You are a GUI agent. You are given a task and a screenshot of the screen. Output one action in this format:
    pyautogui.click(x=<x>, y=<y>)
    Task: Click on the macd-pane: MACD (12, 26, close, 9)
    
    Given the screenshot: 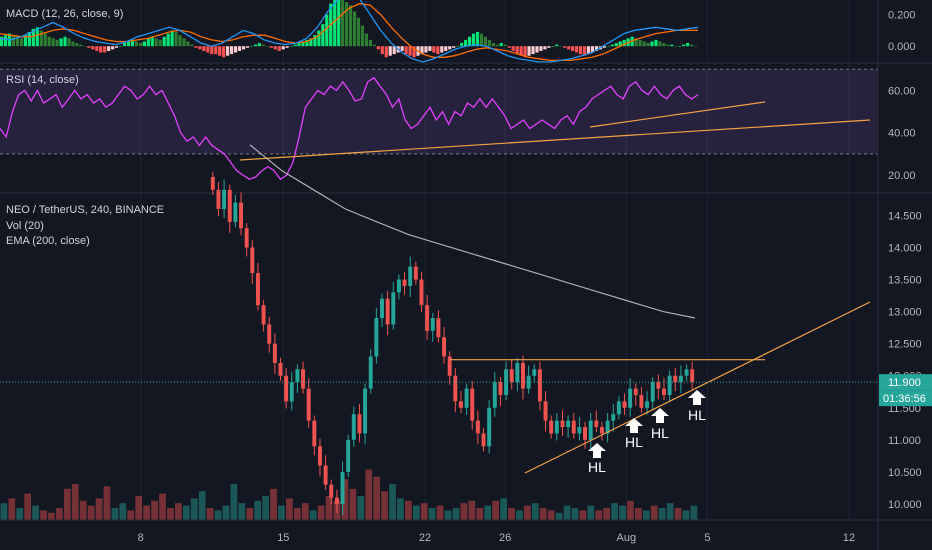 What is the action you would take?
    pyautogui.click(x=349, y=31)
    